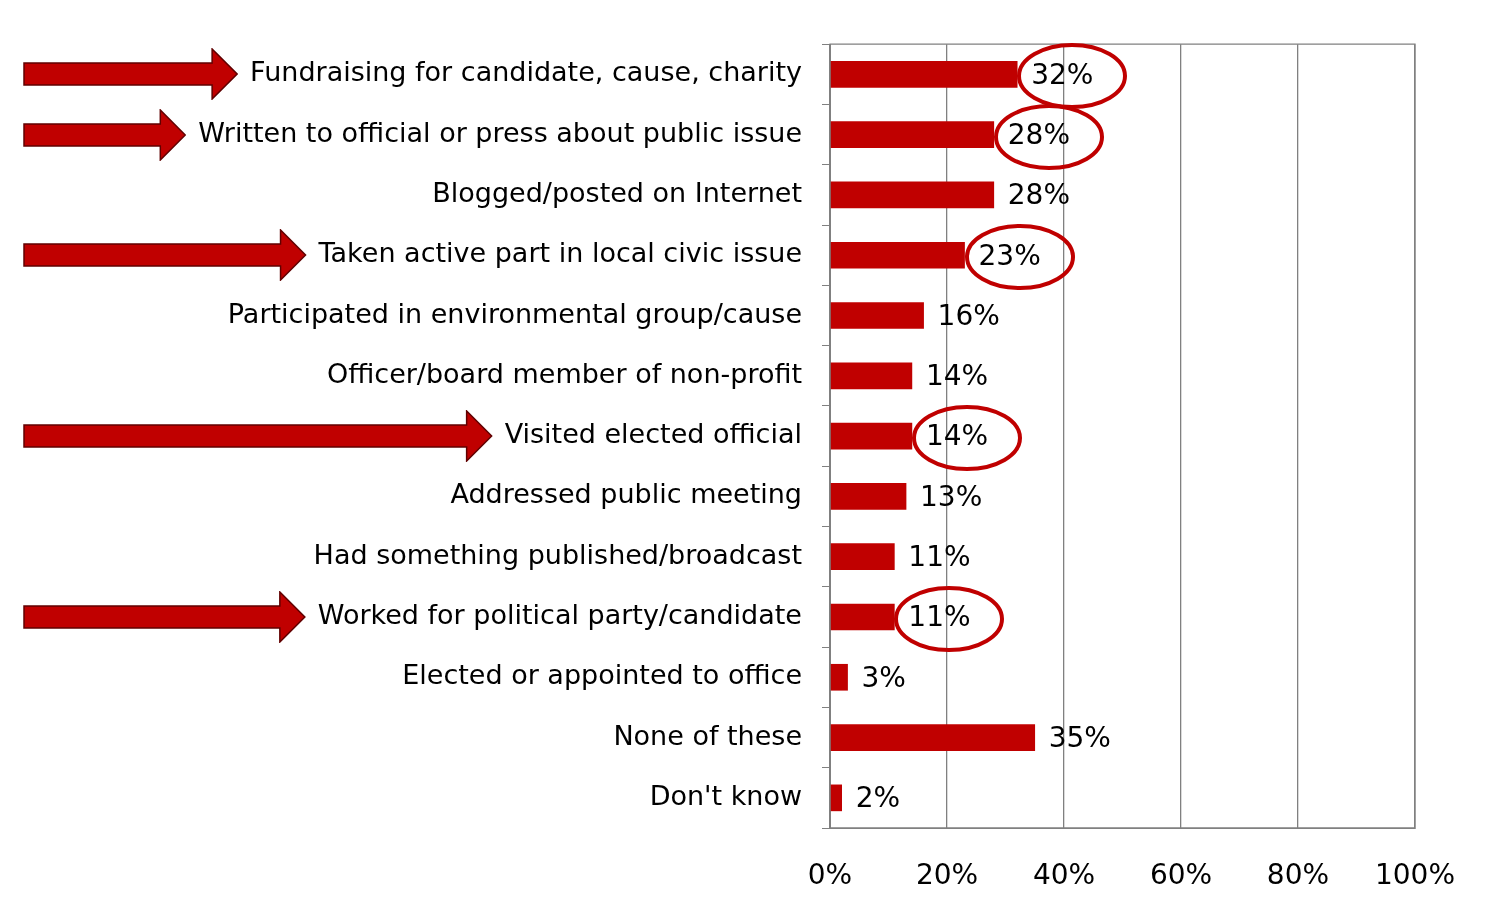 This screenshot has width=1495, height=898. What do you see at coordinates (1064, 875) in the screenshot?
I see `x-tick-label: 40%` at bounding box center [1064, 875].